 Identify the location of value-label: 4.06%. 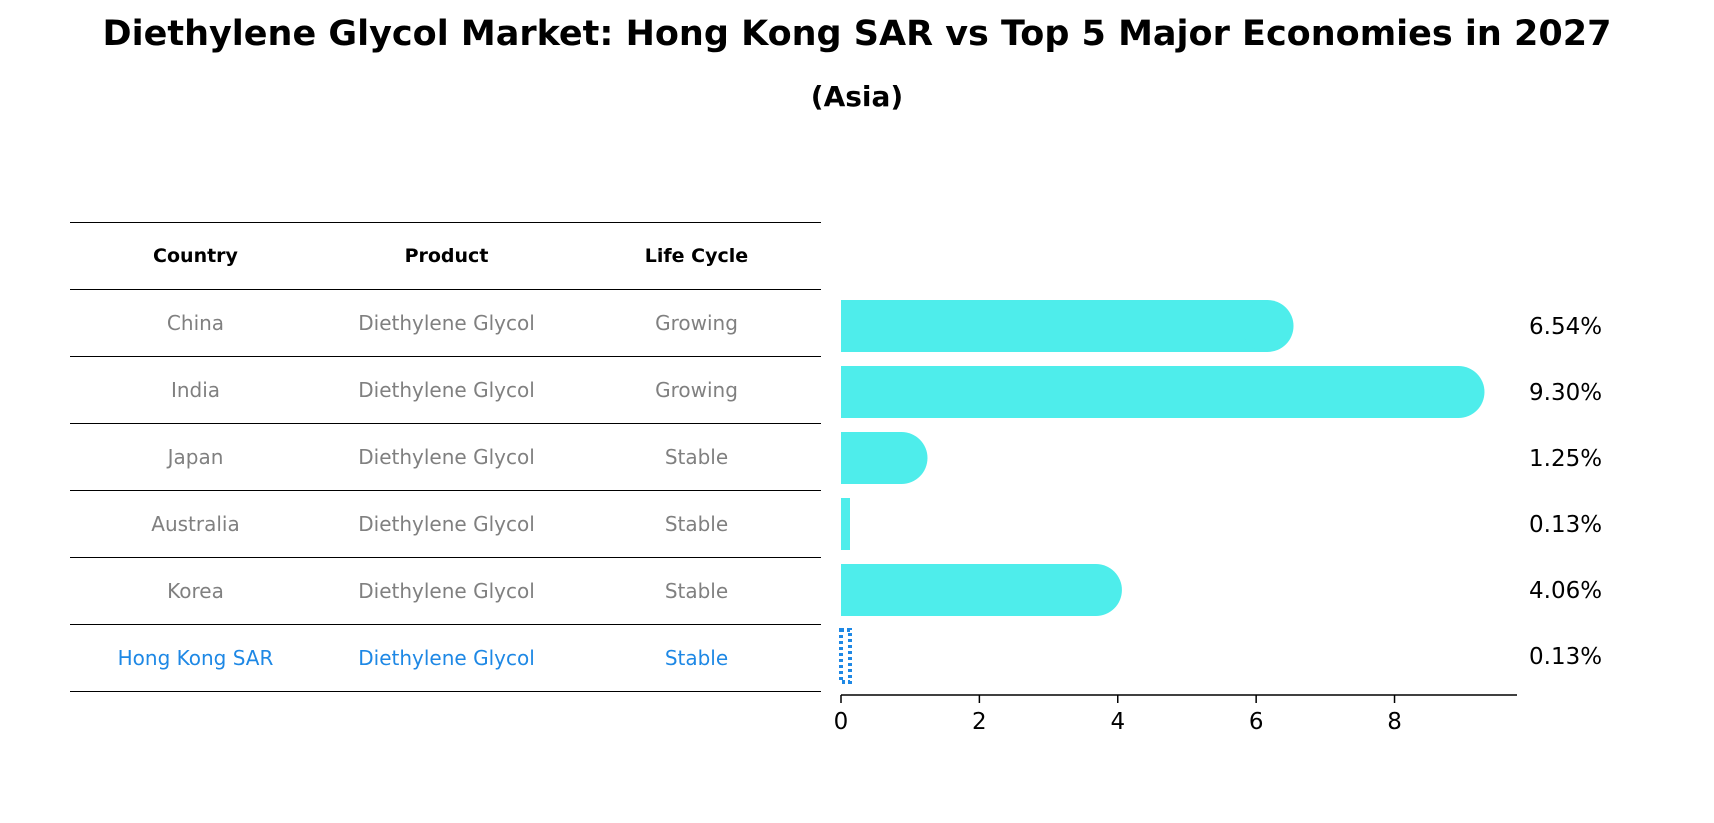
(1565, 591).